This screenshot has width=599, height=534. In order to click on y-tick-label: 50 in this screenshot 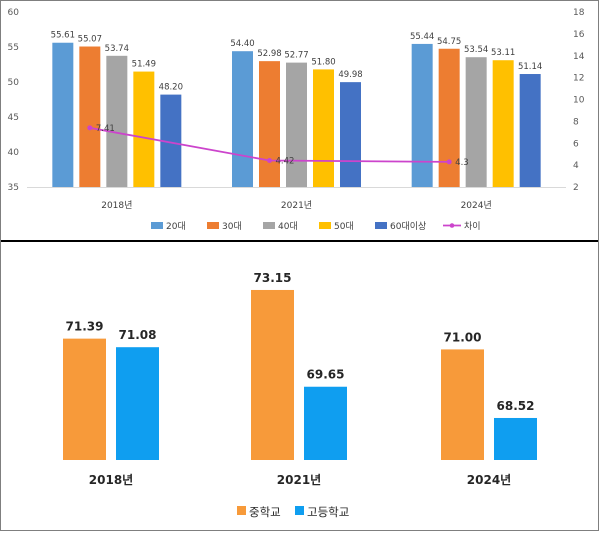, I will do `click(14, 83)`.